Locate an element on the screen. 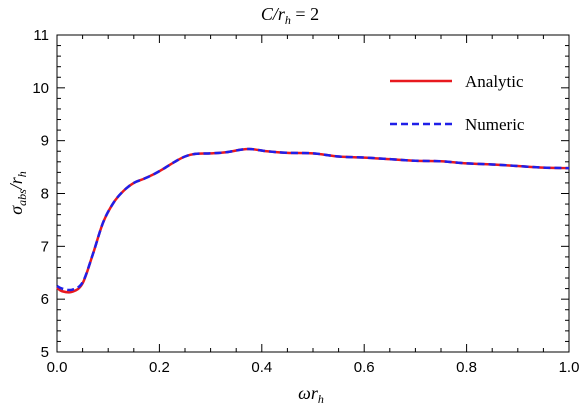 This screenshot has width=581, height=411. legend-label-numeric: Numeric is located at coordinates (495, 124).